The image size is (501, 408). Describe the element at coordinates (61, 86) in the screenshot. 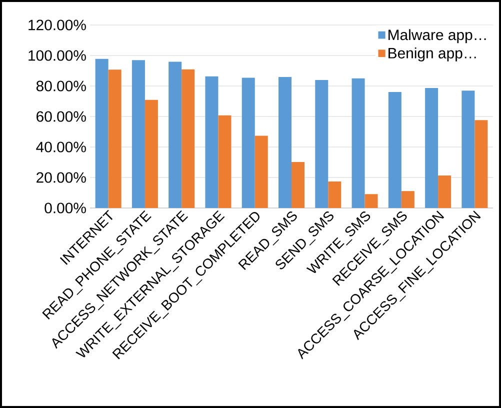

I see `y-tick-label: 80.00%` at that location.